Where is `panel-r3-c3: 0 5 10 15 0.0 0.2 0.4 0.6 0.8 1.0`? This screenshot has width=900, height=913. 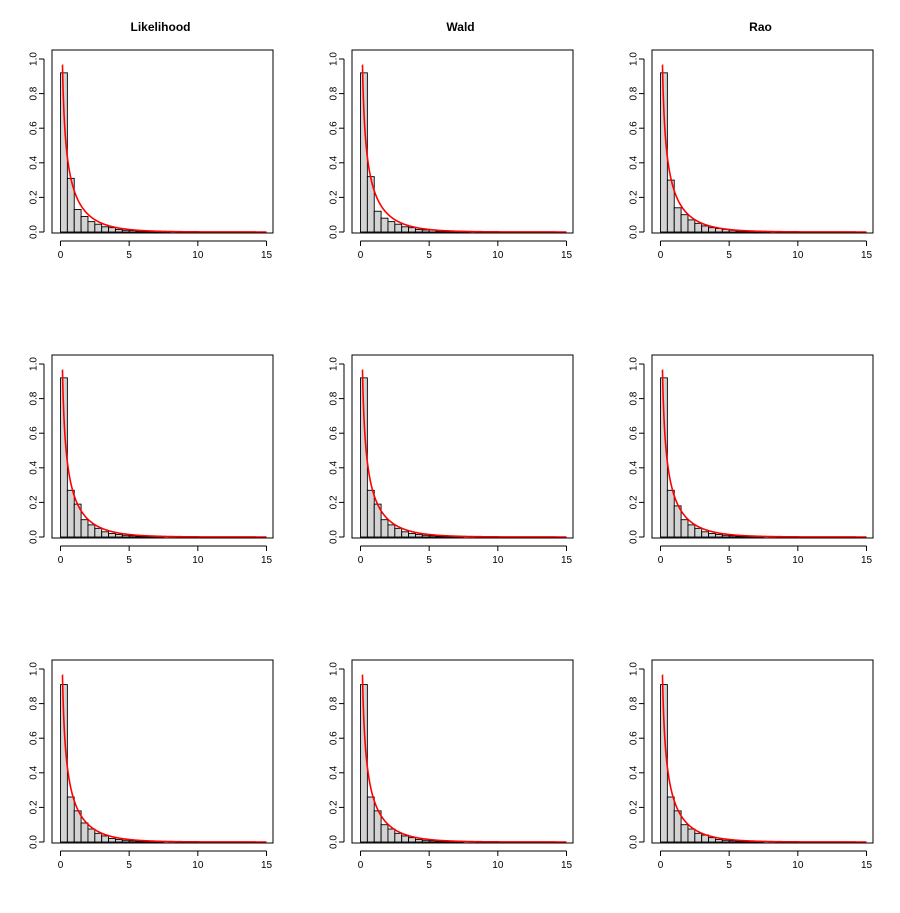 panel-r3-c3: 0 5 10 15 0.0 0.2 0.4 0.6 0.8 1.0 is located at coordinates (751, 765).